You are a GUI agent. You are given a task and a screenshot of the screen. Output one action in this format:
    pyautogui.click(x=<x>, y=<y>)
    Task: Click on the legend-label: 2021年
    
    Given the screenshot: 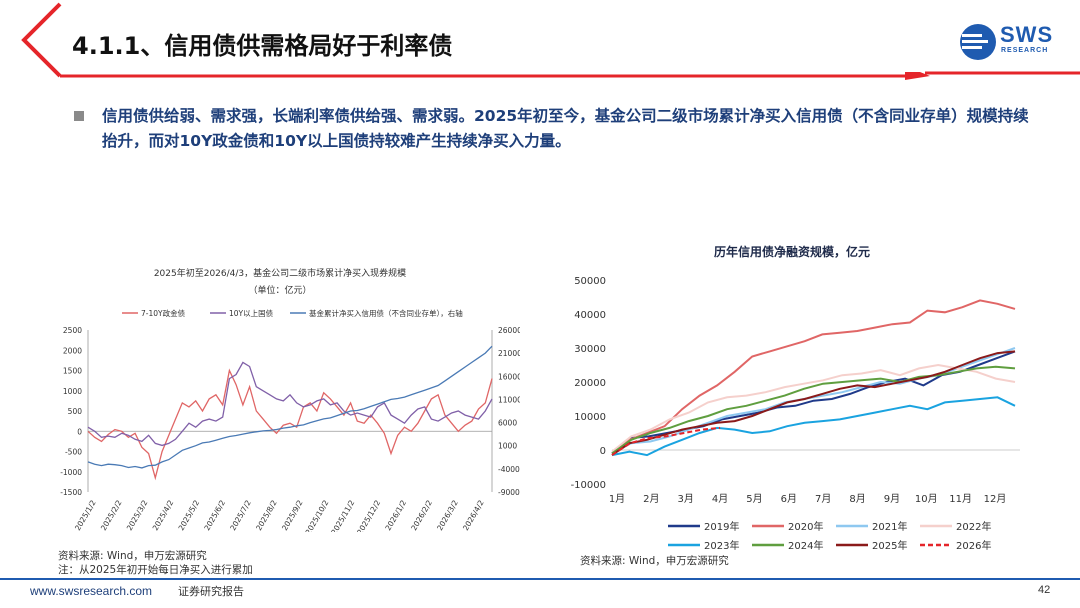 What is the action you would take?
    pyautogui.click(x=889, y=526)
    